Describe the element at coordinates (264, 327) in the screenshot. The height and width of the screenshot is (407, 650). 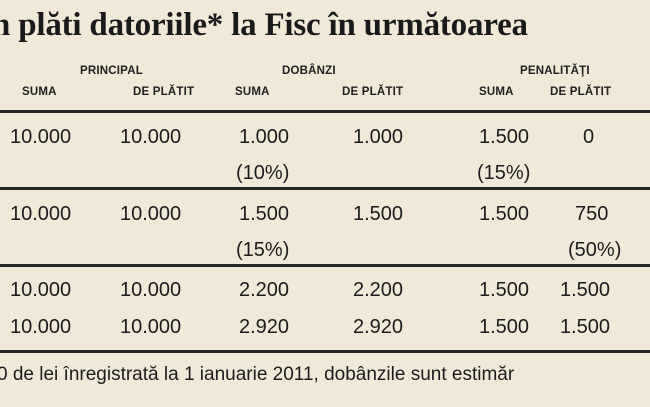
I see `row4-dobanzi-suma: 2.920` at that location.